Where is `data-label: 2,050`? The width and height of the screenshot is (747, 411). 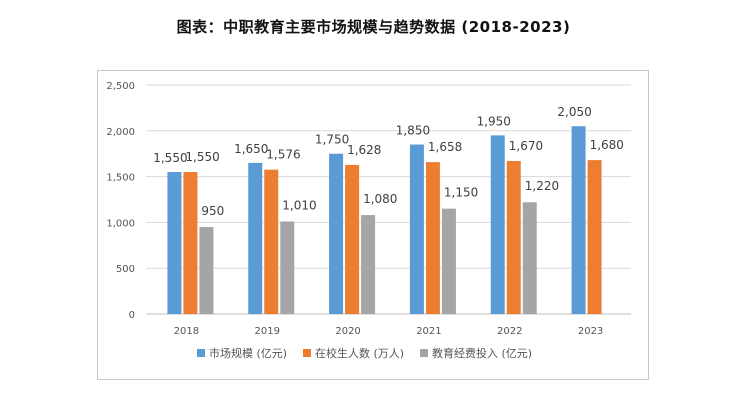
data-label: 2,050 is located at coordinates (574, 112).